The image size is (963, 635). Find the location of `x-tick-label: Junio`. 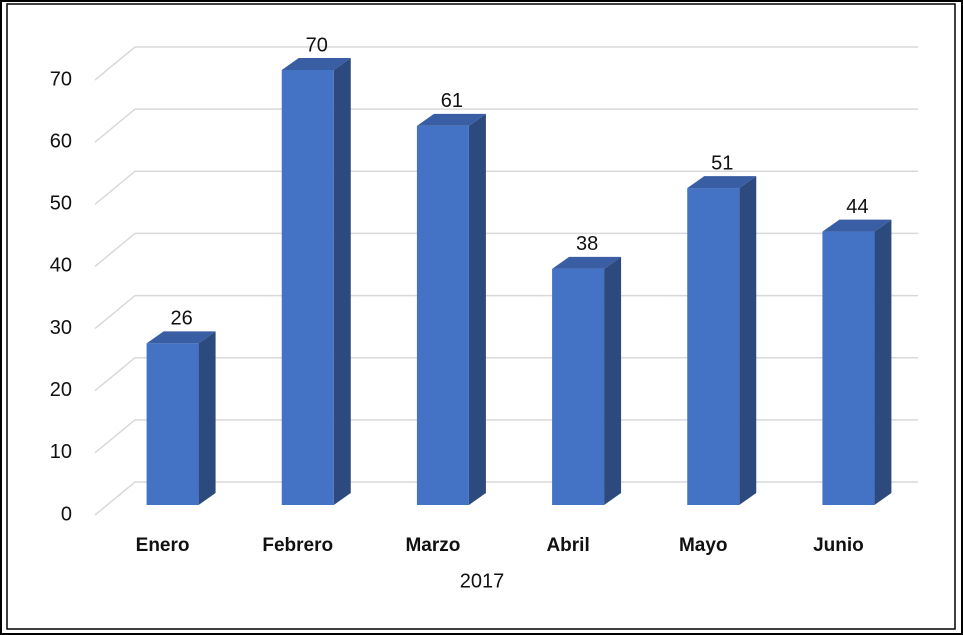

x-tick-label: Junio is located at coordinates (838, 545).